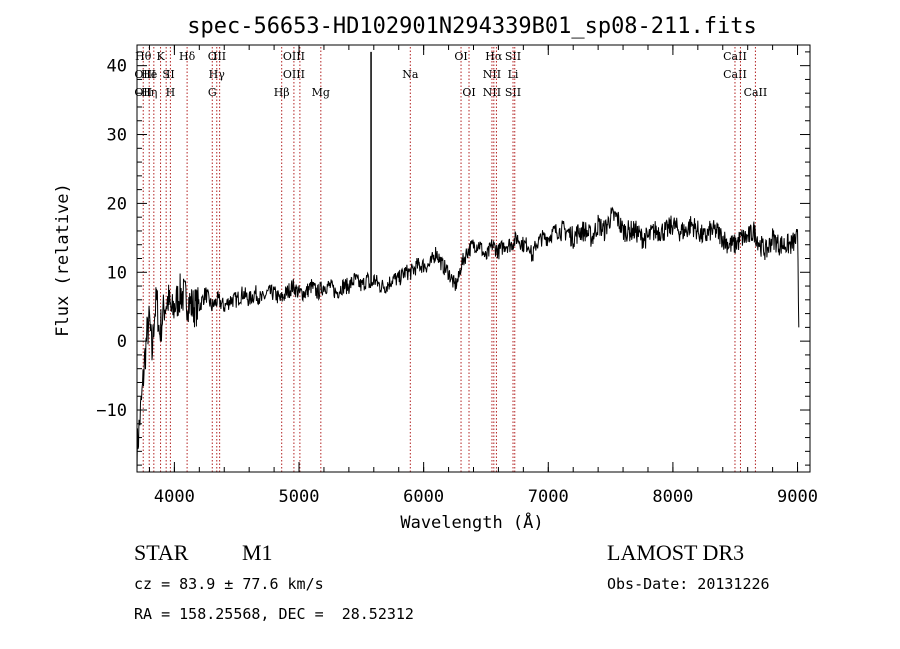 The width and height of the screenshot is (900, 649). I want to click on y-tick-label: 20, so click(117, 204).